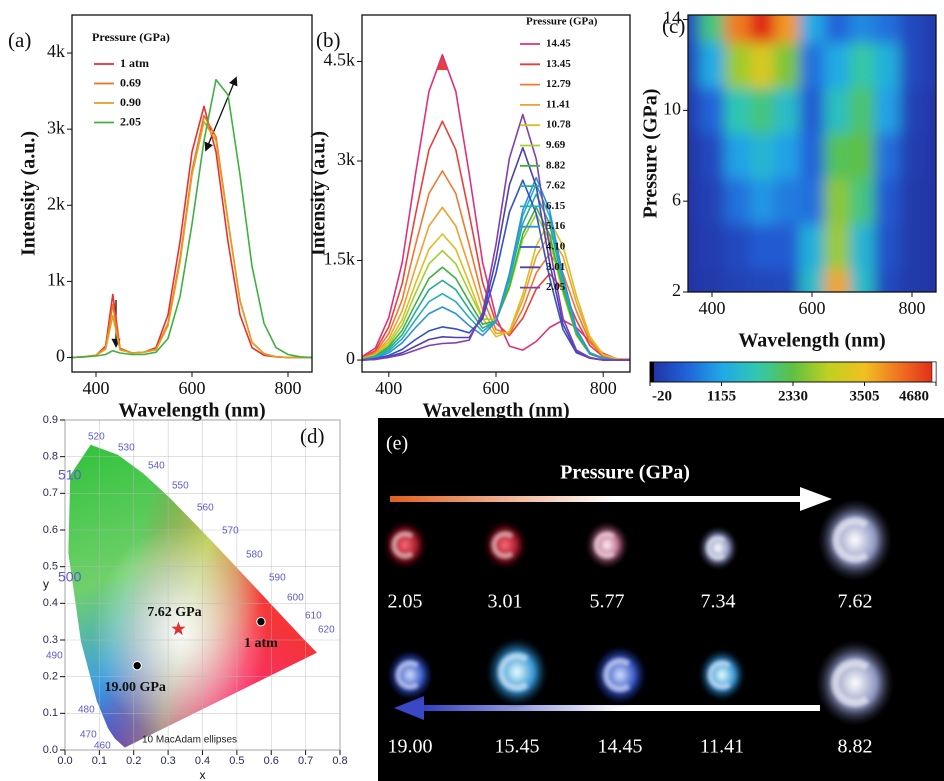  What do you see at coordinates (855, 602) in the screenshot?
I see `pressure-label: 7.62` at bounding box center [855, 602].